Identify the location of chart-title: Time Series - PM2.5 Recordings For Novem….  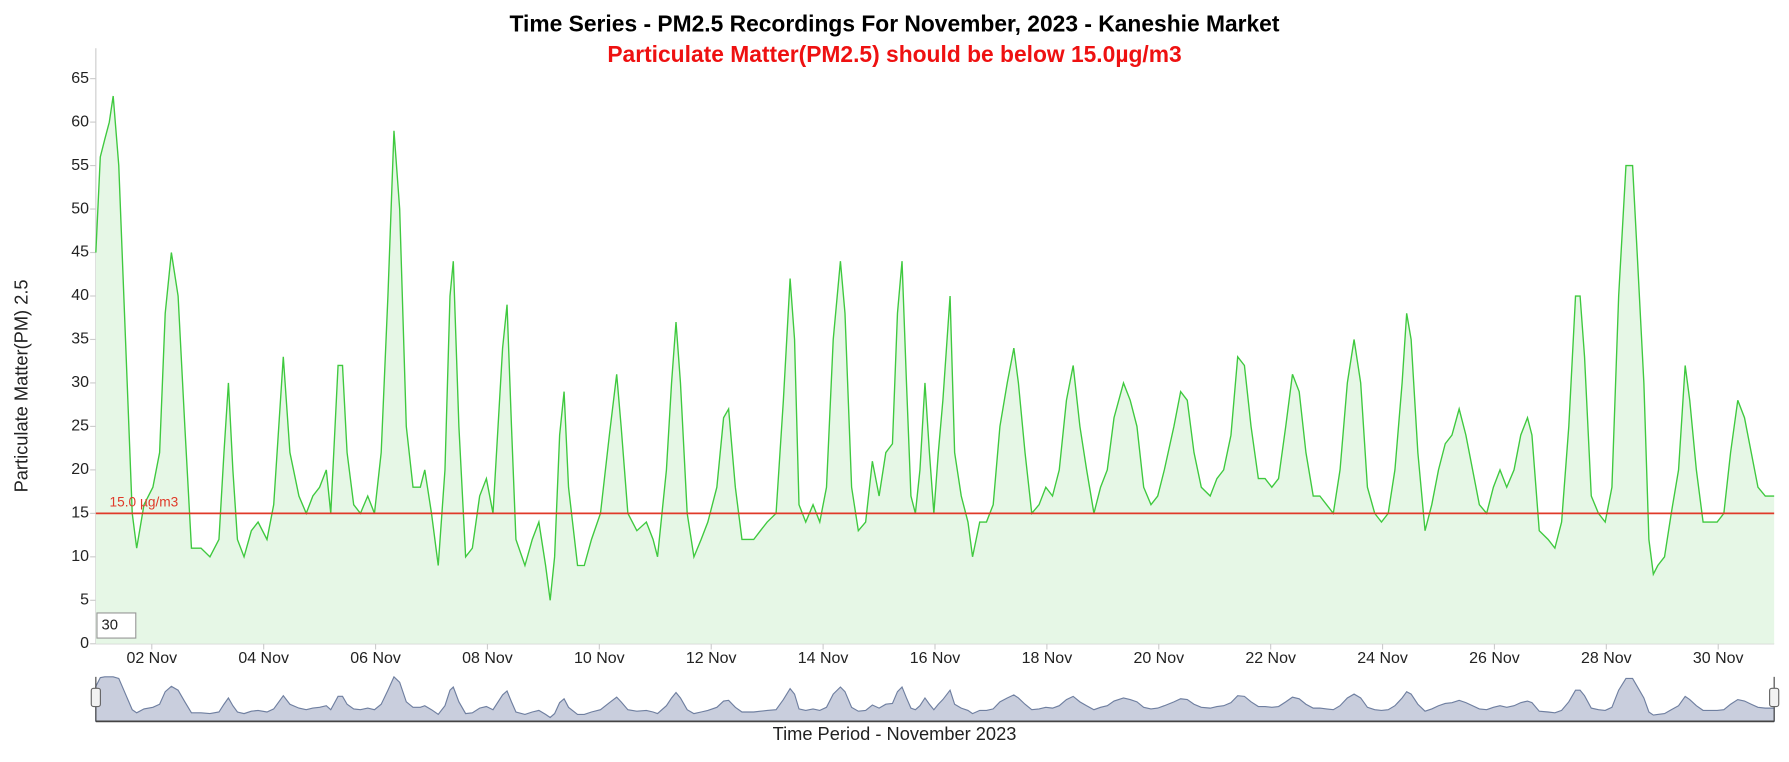
(895, 23).